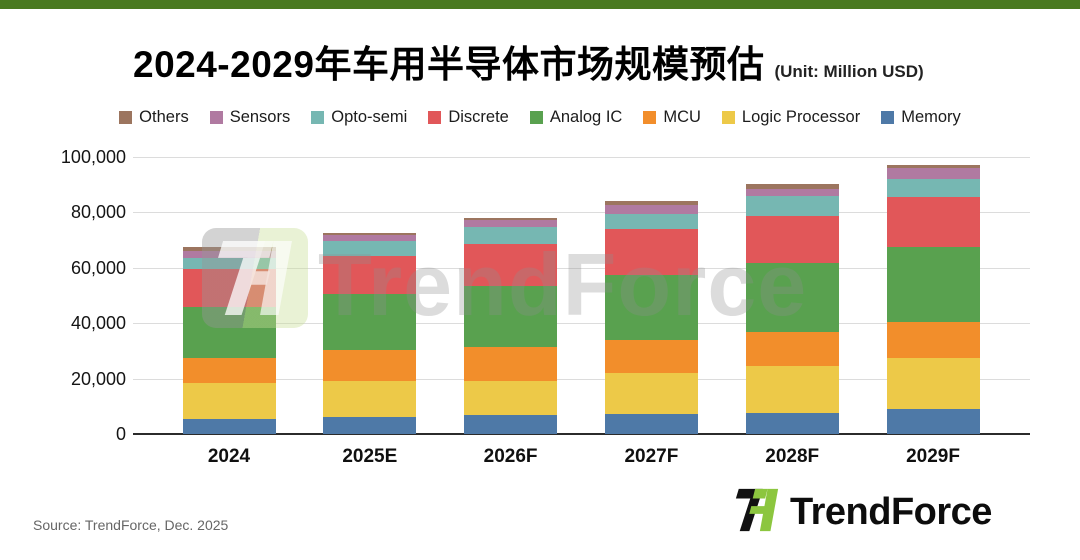 Image resolution: width=1080 pixels, height=560 pixels. What do you see at coordinates (682, 117) in the screenshot?
I see `legend-label: MCU` at bounding box center [682, 117].